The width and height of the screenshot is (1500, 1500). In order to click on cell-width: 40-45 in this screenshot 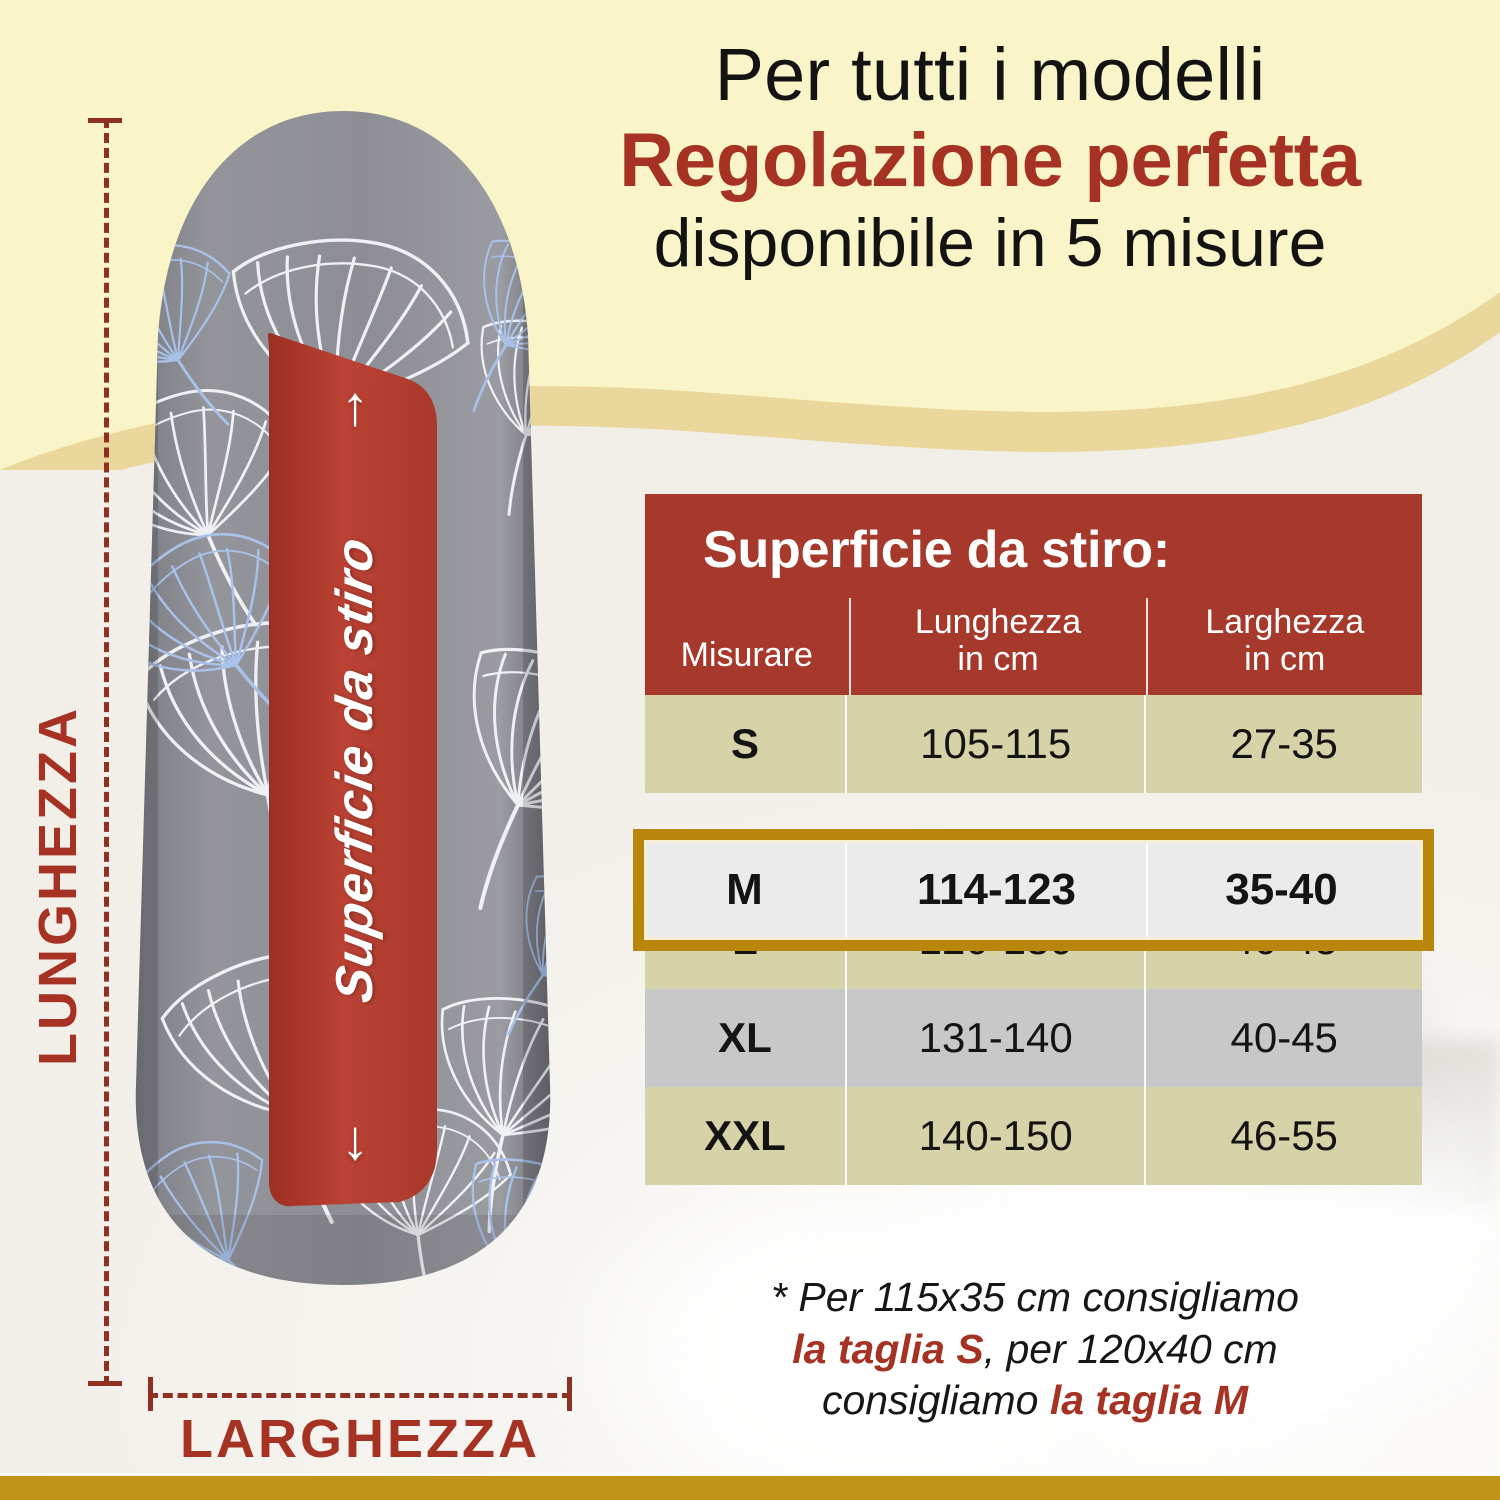, I will do `click(1283, 1038)`.